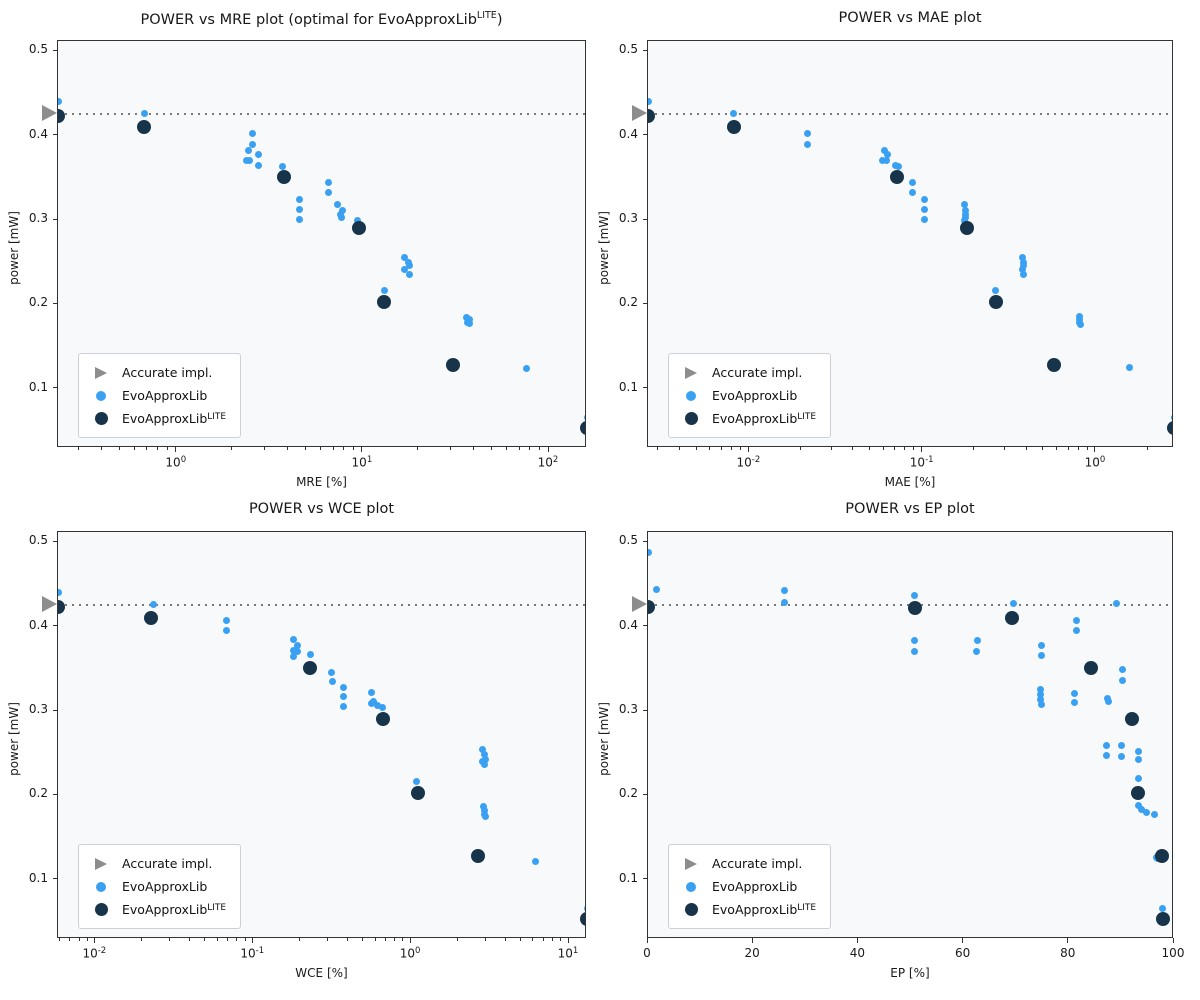 This screenshot has height=1000, width=1200. I want to click on x-axis-label: MAE [%], so click(910, 482).